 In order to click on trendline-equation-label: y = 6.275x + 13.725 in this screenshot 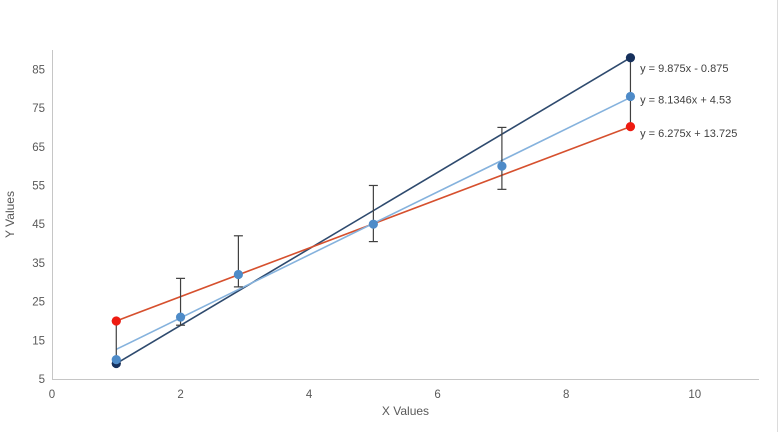, I will do `click(688, 134)`.